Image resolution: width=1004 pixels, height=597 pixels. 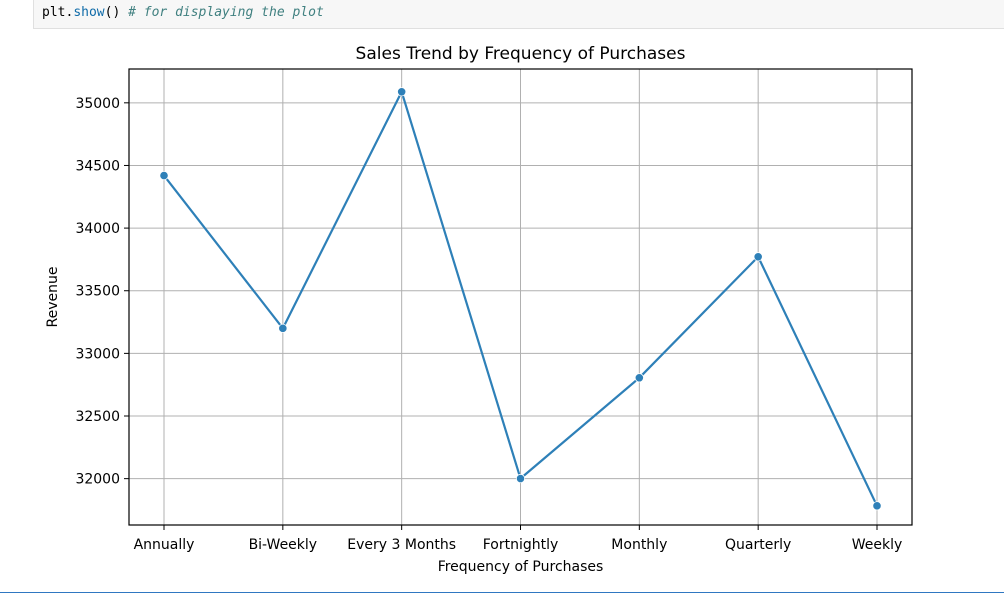 I want to click on code-call-function: show, so click(x=89, y=12).